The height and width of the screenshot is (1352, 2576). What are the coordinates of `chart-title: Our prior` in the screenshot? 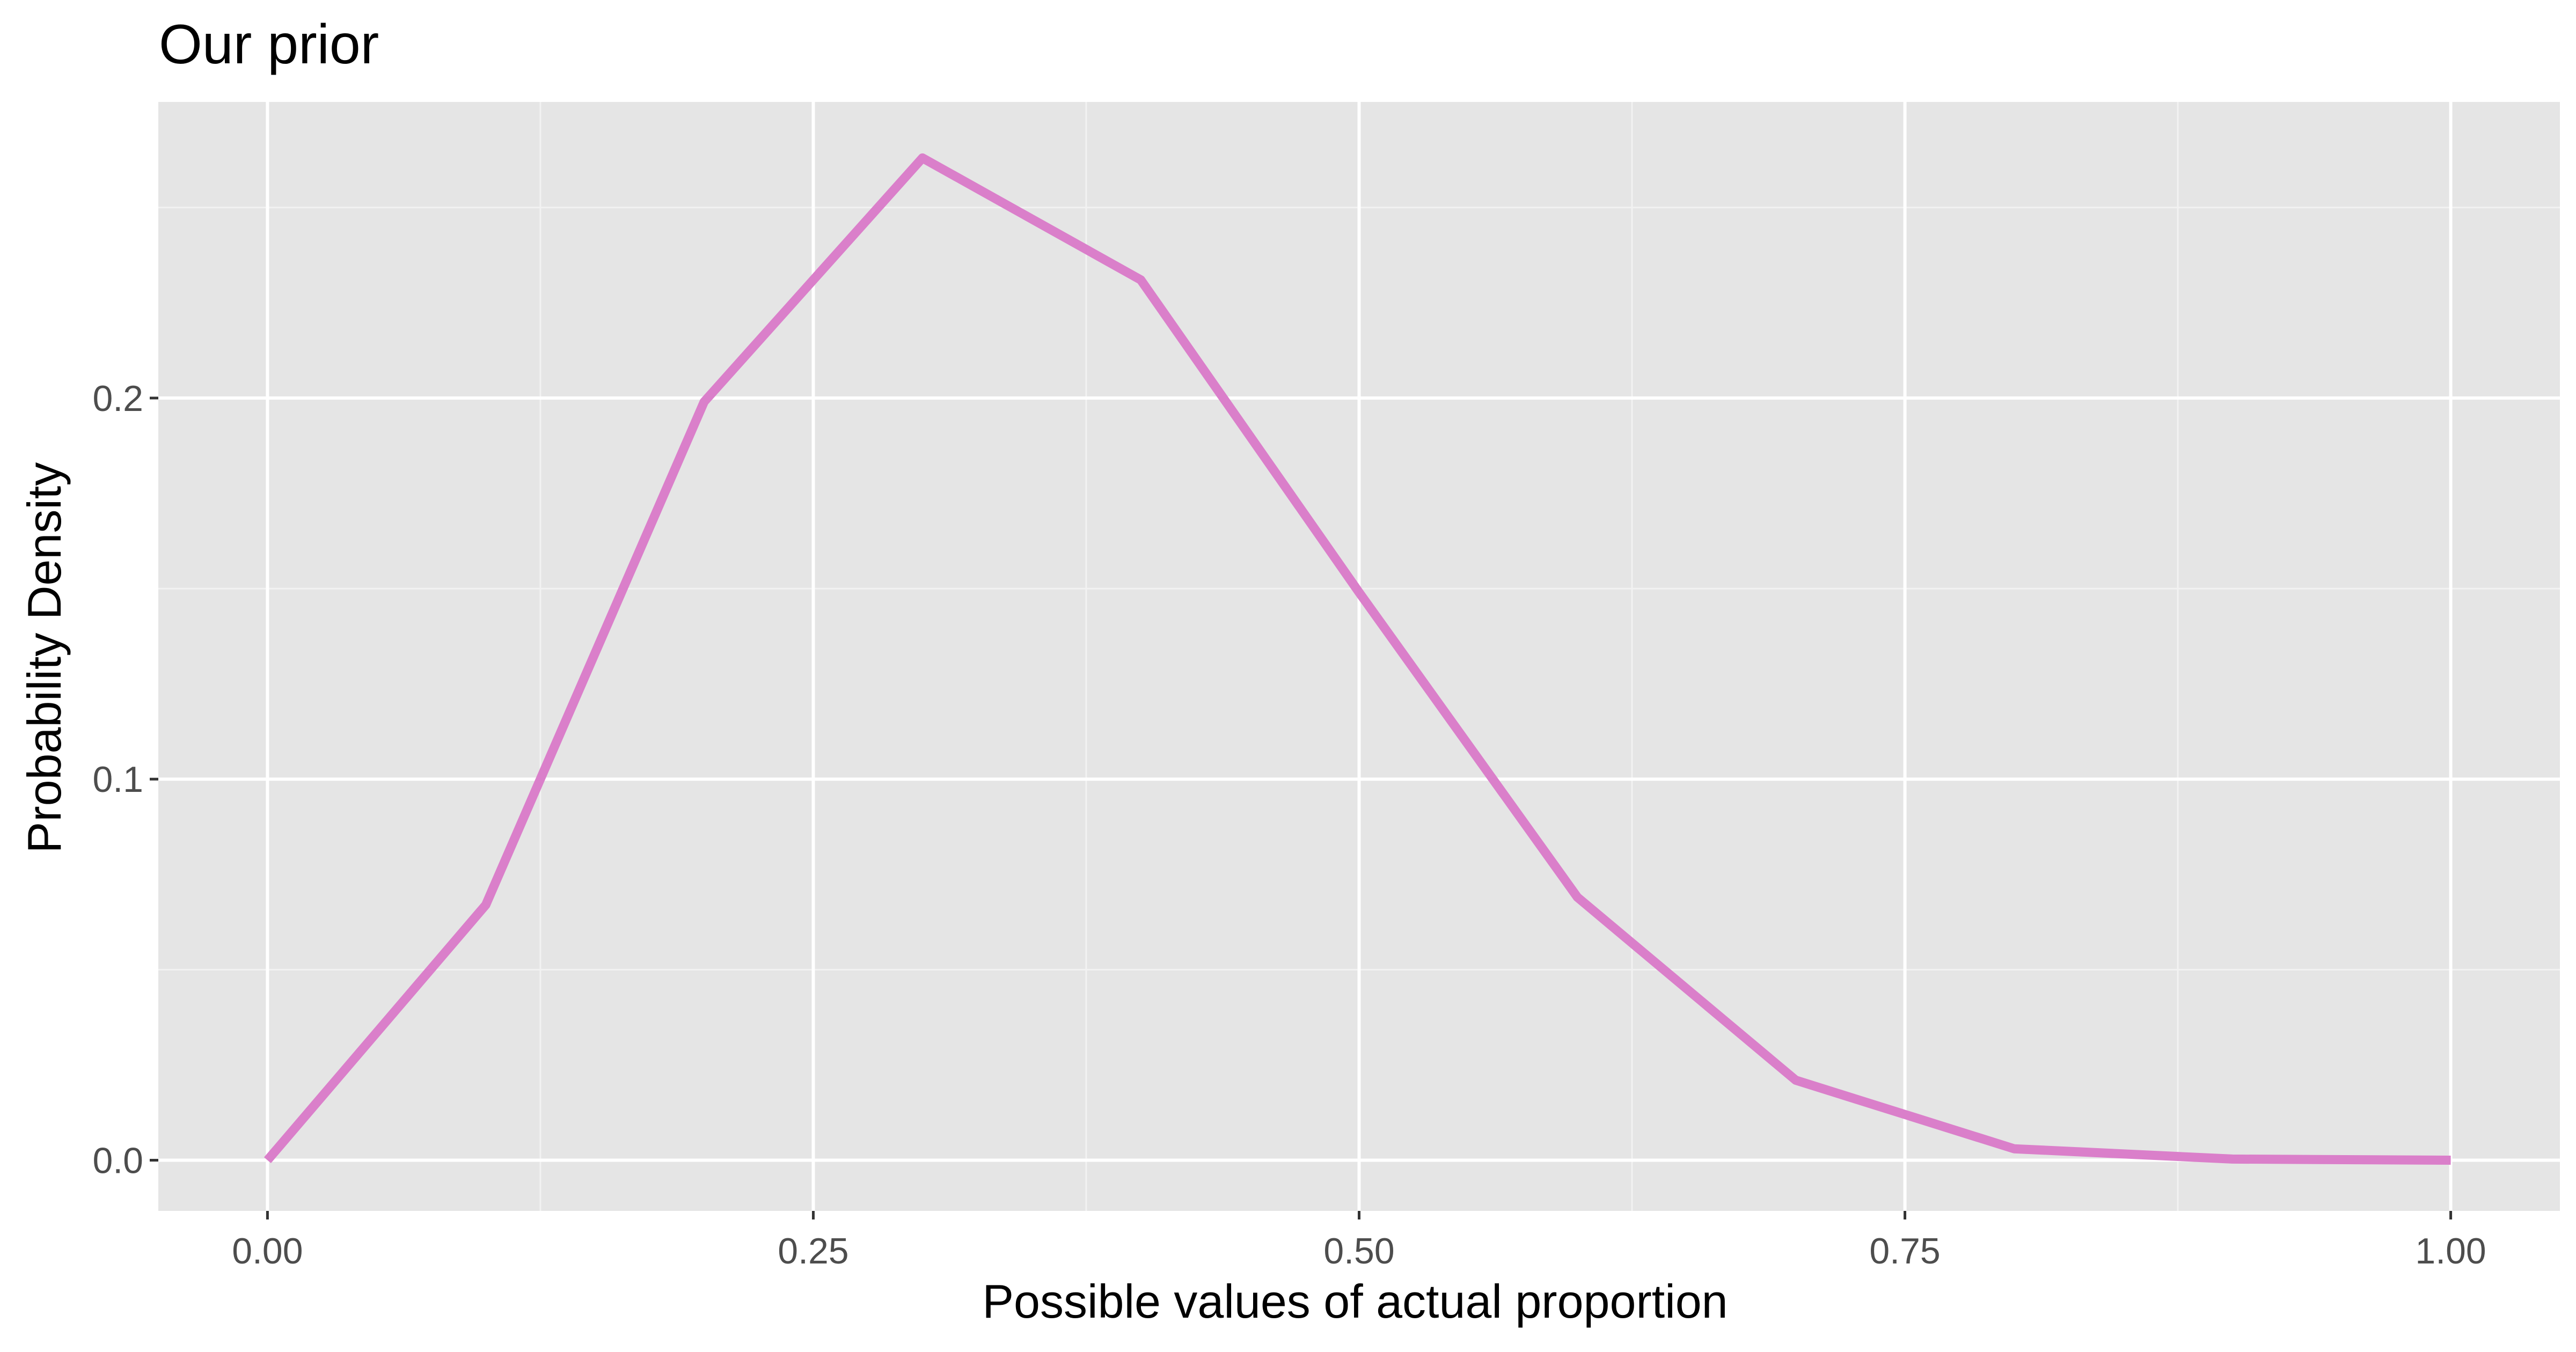 It's located at (269, 44).